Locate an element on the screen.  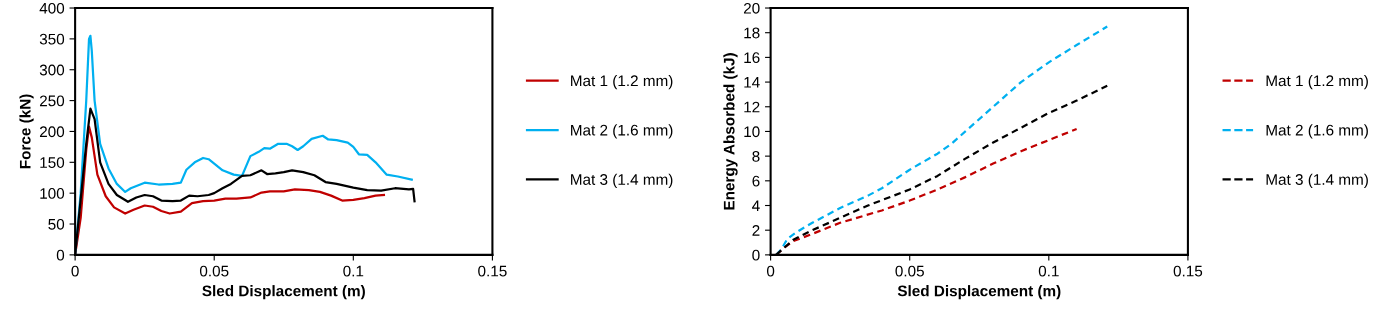
y-tick-label: 350 is located at coordinates (52, 39).